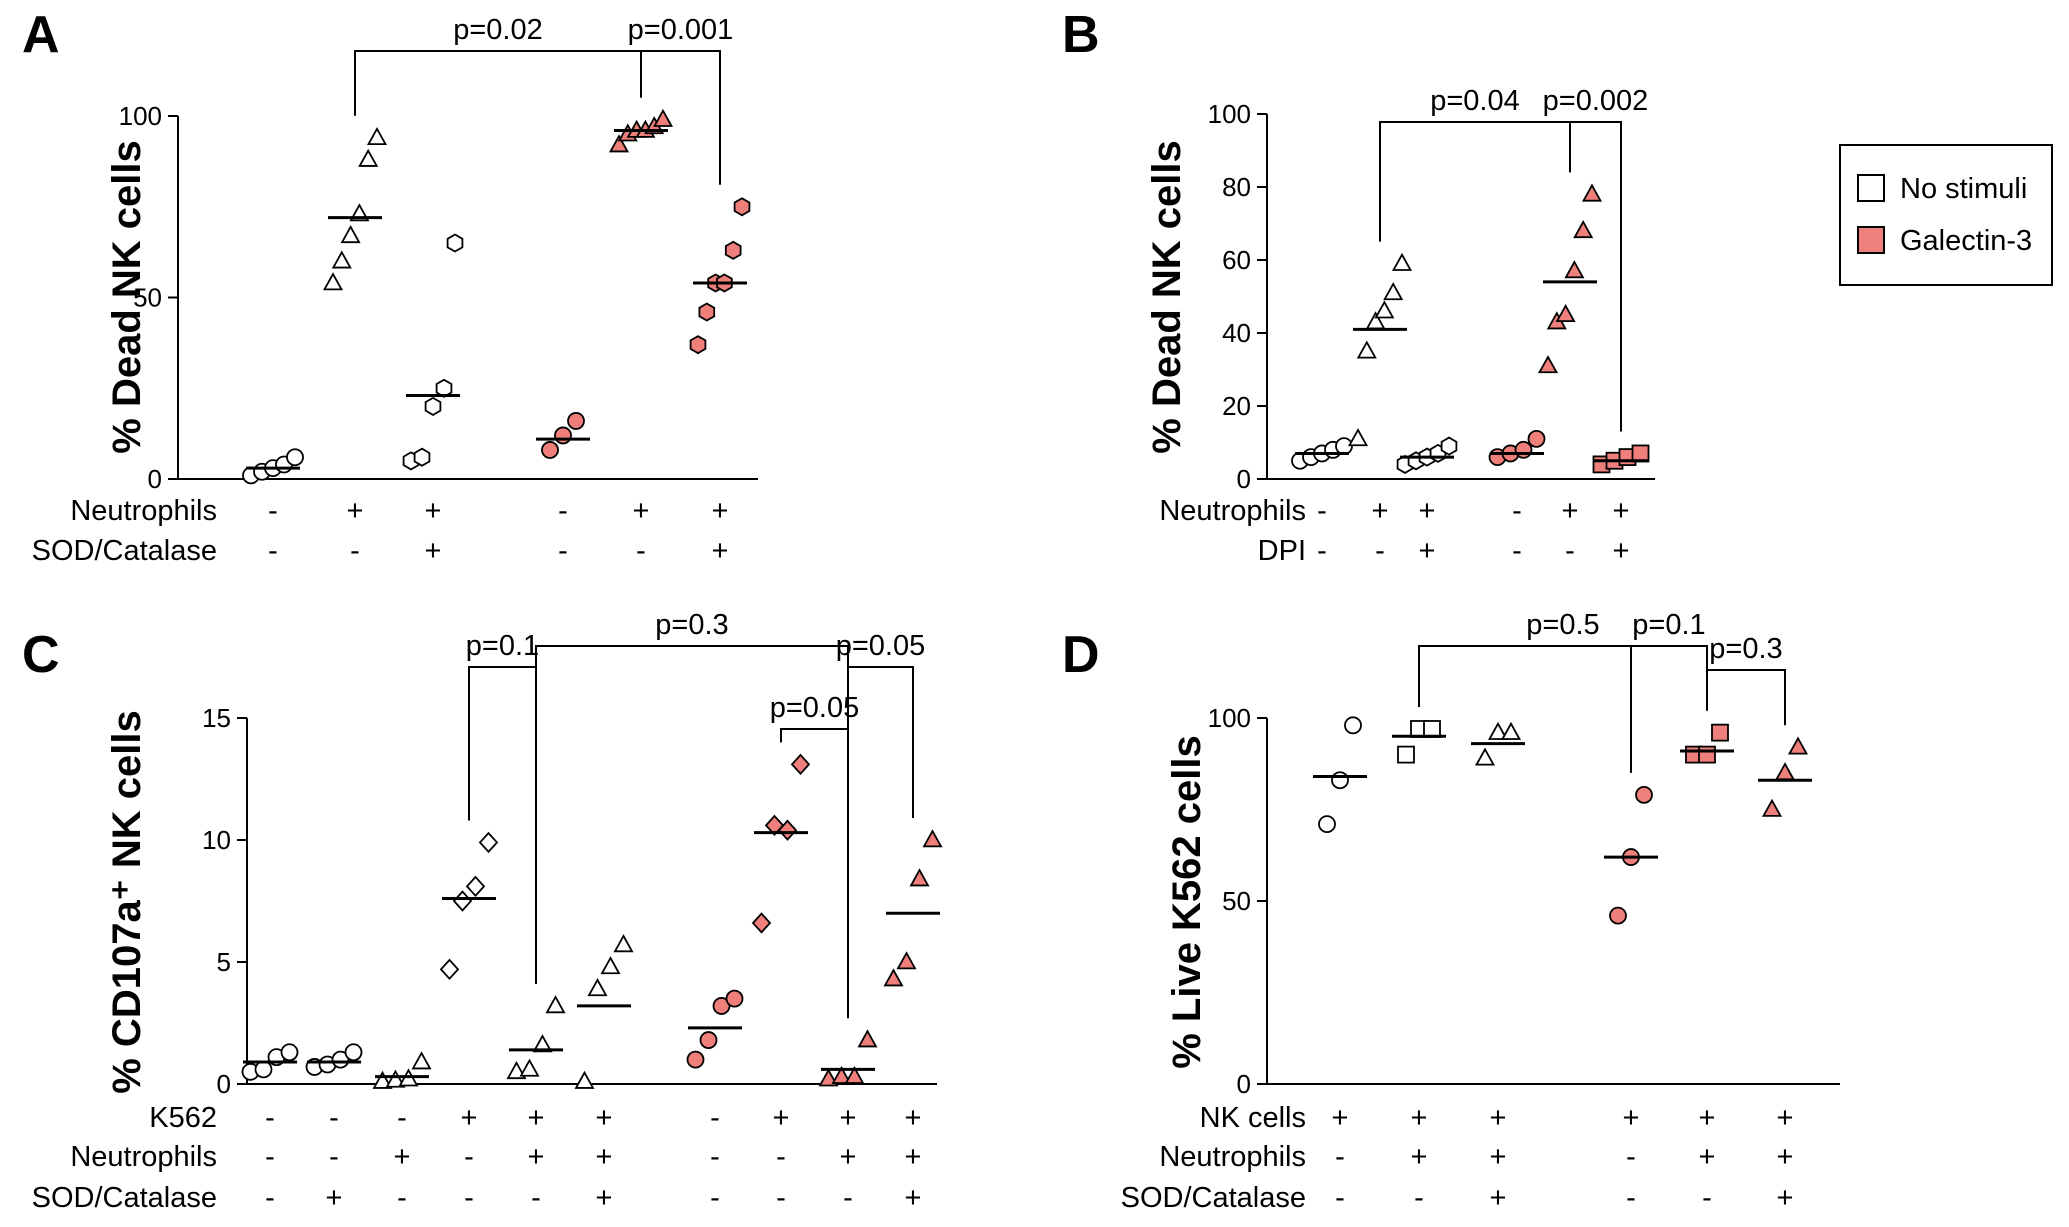 This screenshot has height=1227, width=2069. Describe the element at coordinates (1229, 114) in the screenshot. I see `panel-b-y-tick-label: 100` at that location.